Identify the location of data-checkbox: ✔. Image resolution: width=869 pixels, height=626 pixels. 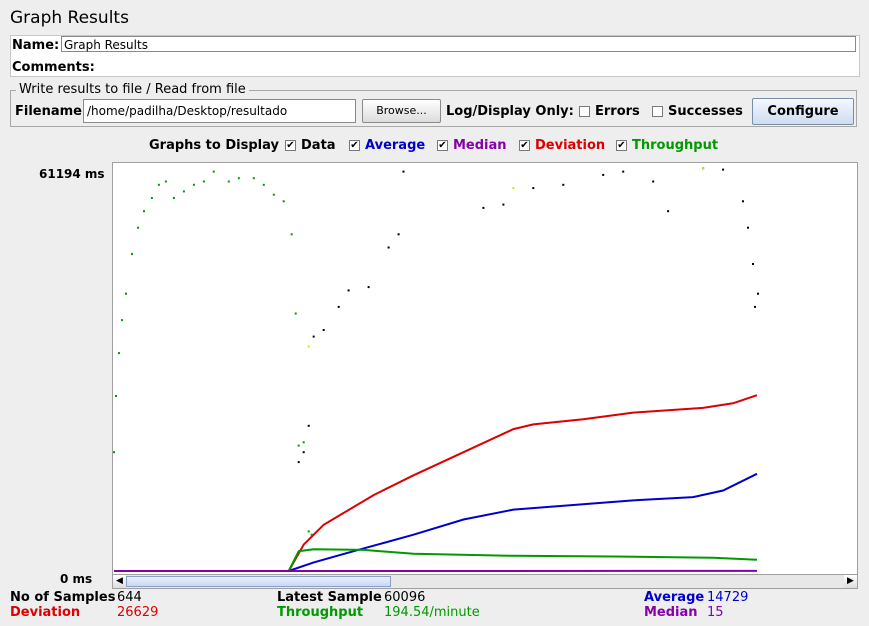
(290, 145).